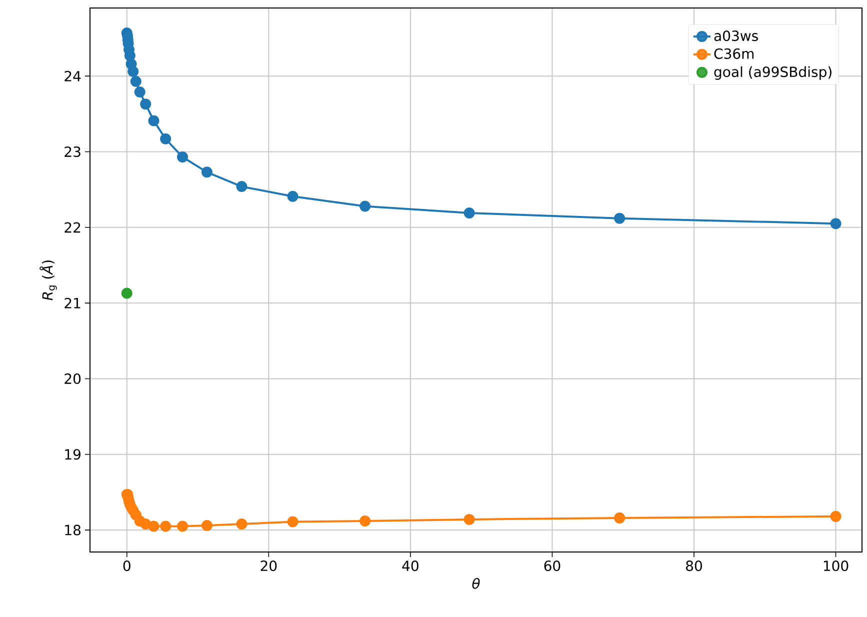 This screenshot has width=867, height=617. Describe the element at coordinates (552, 566) in the screenshot. I see `x-tick-label: 60` at that location.